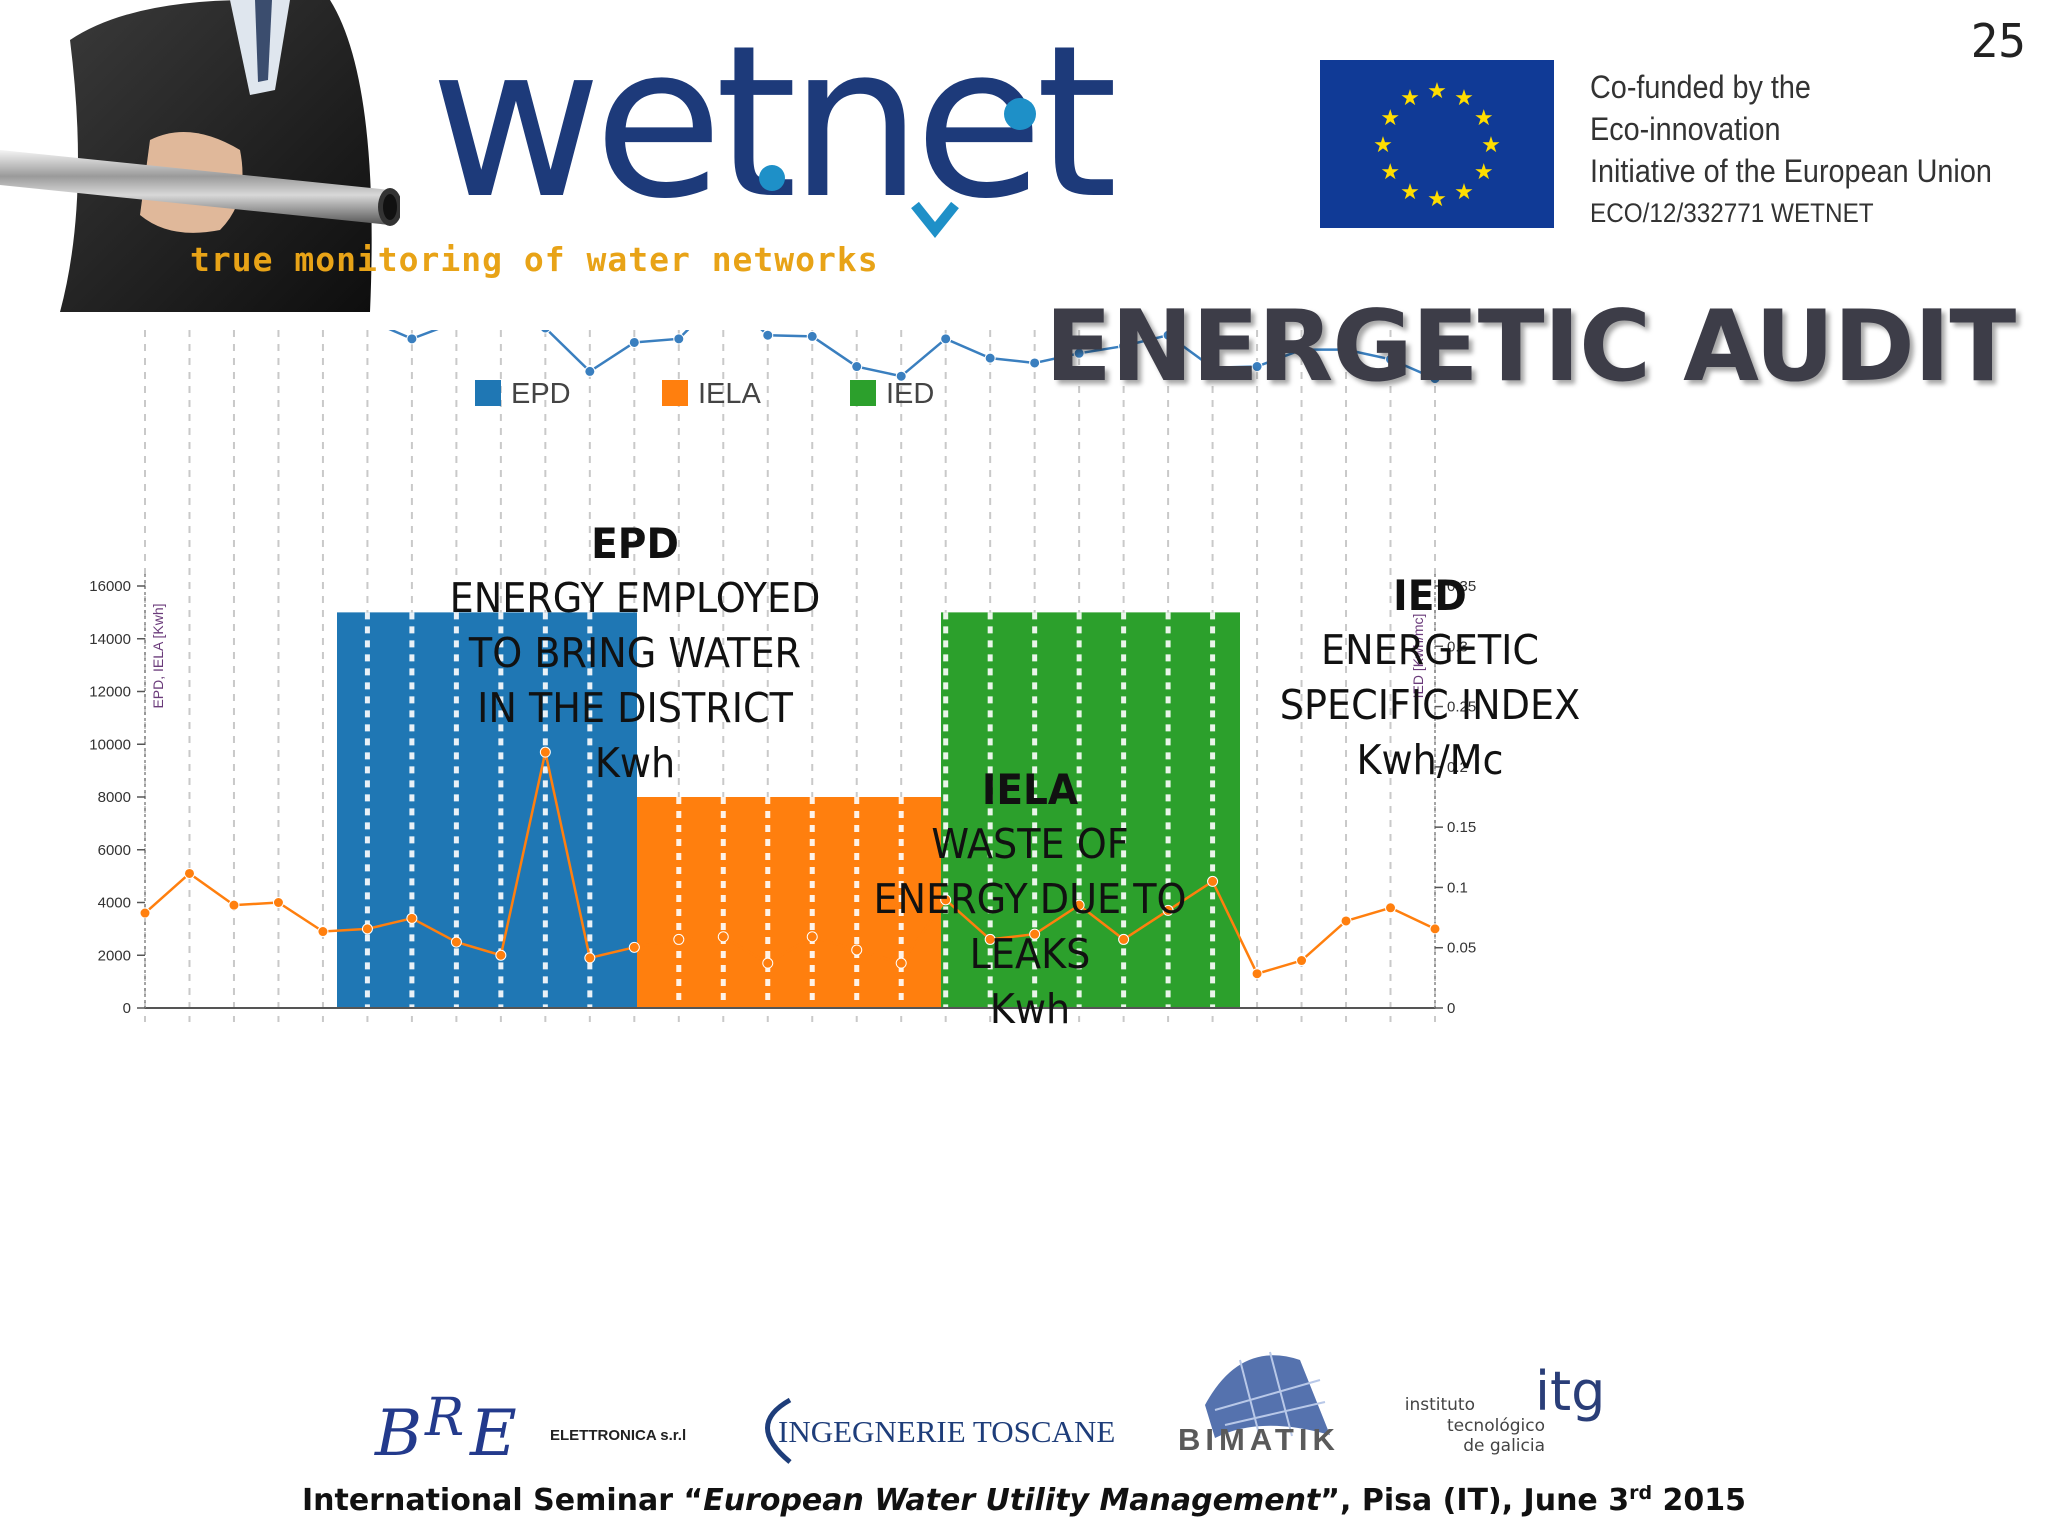 The image size is (2048, 1536). Describe the element at coordinates (910, 394) in the screenshot. I see `legend-label: IED` at that location.